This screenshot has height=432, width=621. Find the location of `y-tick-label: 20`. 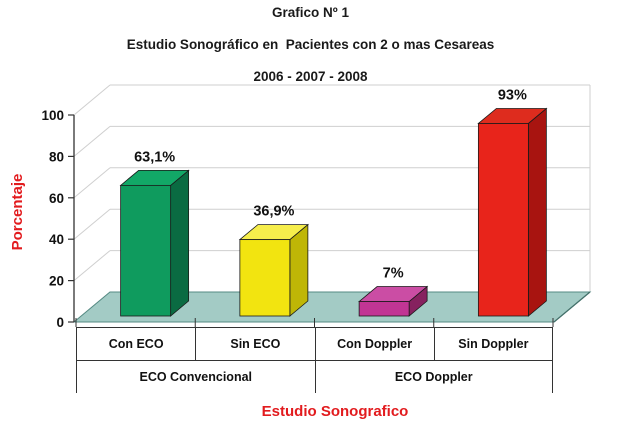

y-tick-label: 20 is located at coordinates (56, 281).